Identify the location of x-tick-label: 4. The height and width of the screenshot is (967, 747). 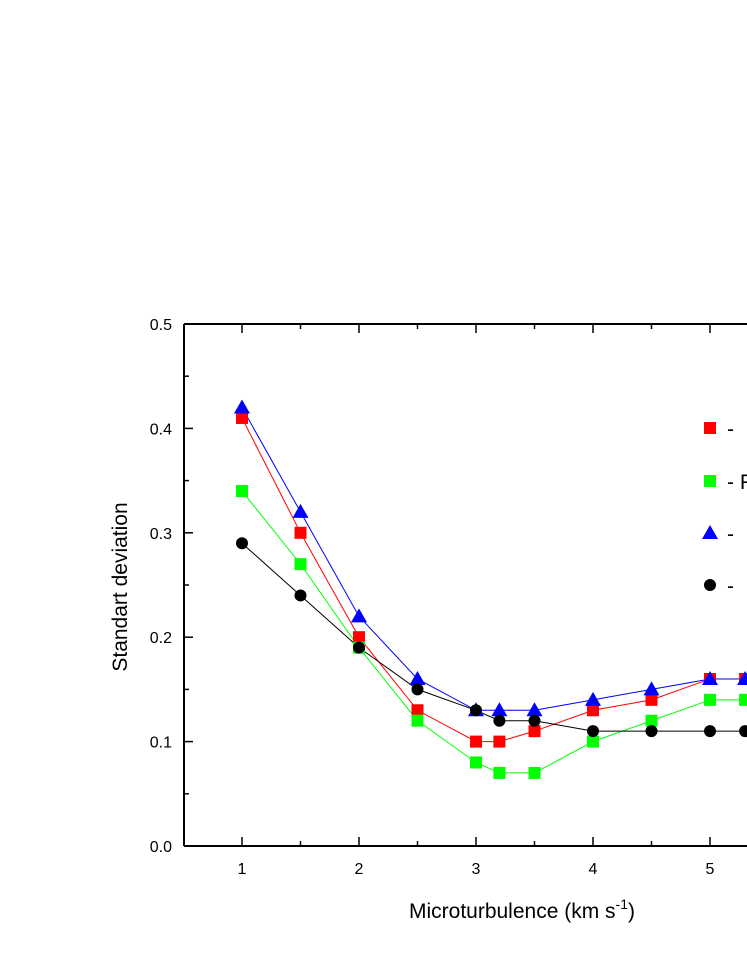
(593, 869).